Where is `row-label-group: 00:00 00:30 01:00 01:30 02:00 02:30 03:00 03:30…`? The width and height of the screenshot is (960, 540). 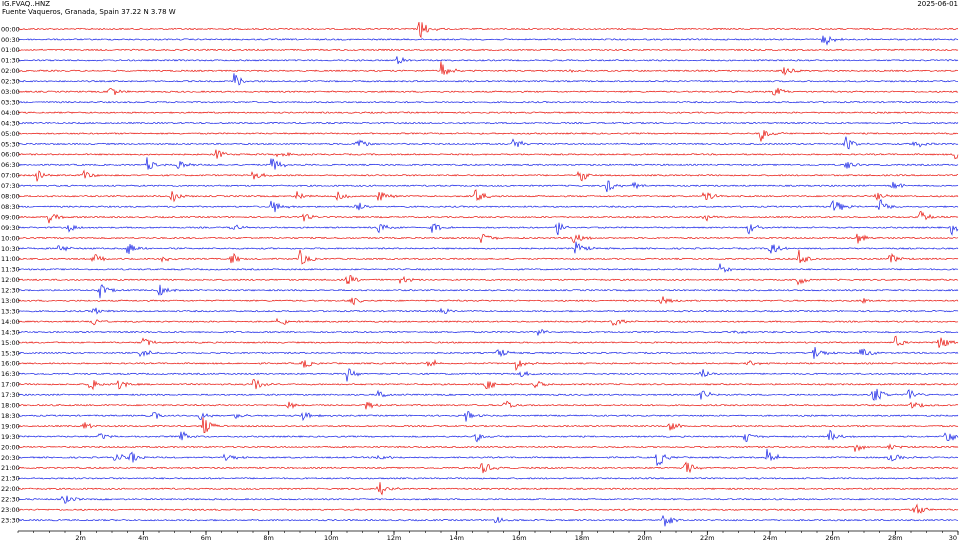 row-label-group: 00:00 00:30 01:00 01:30 02:00 02:30 03:00 03:30… is located at coordinates (10, 274).